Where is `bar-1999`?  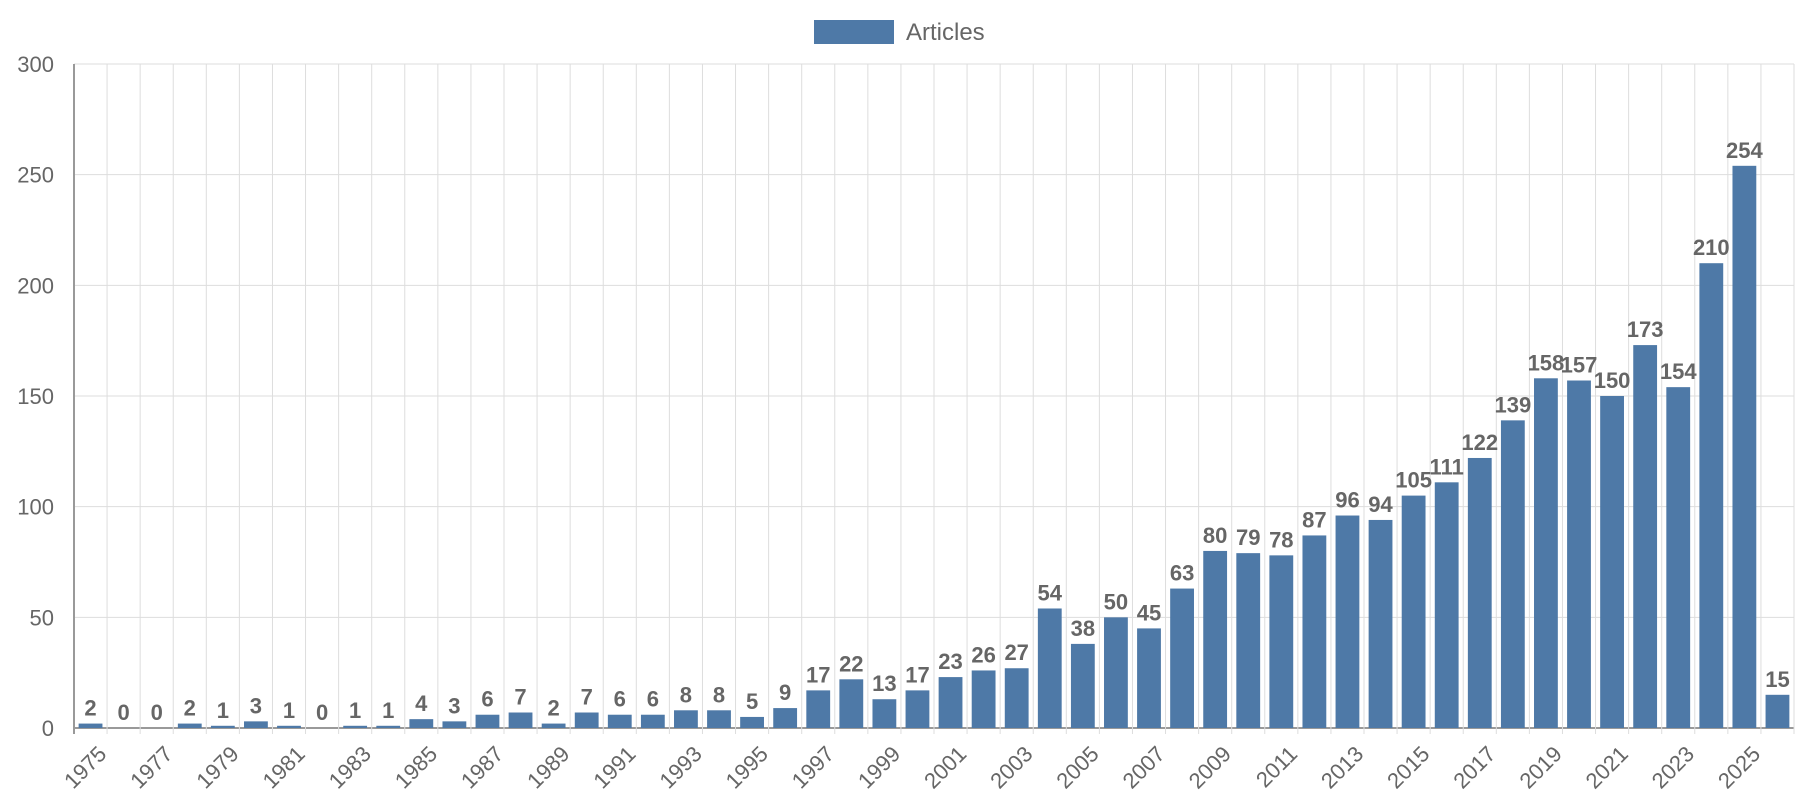 bar-1999 is located at coordinates (884, 713).